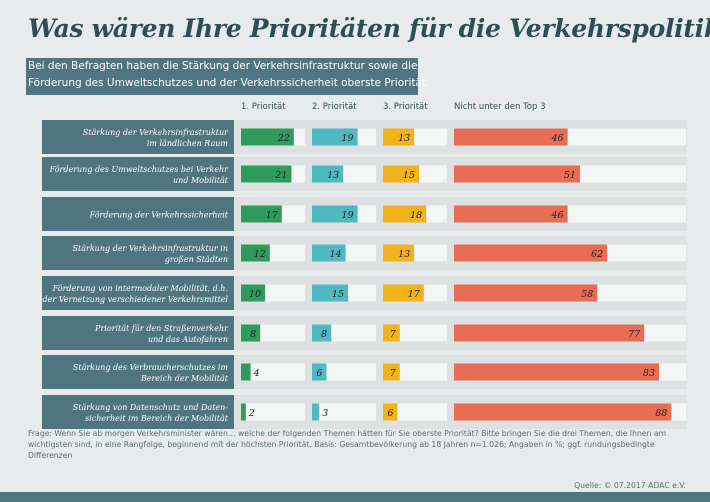 The image size is (710, 502). Describe the element at coordinates (156, 132) in the screenshot. I see `category-label: Stärkung der Verkehrsinfrastruktur` at that location.